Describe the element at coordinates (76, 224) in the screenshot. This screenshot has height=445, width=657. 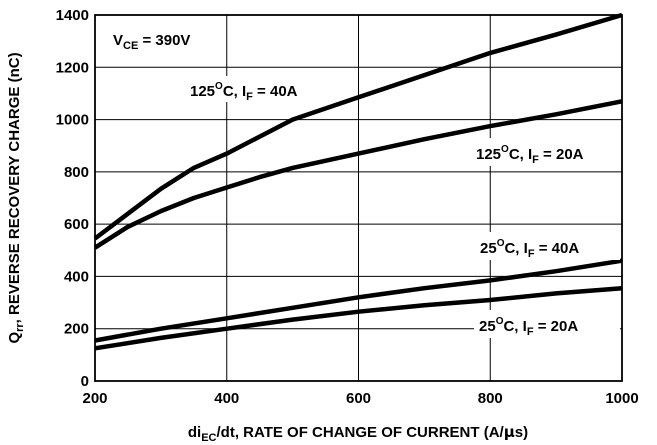
I see `y-tick-label: 600` at that location.